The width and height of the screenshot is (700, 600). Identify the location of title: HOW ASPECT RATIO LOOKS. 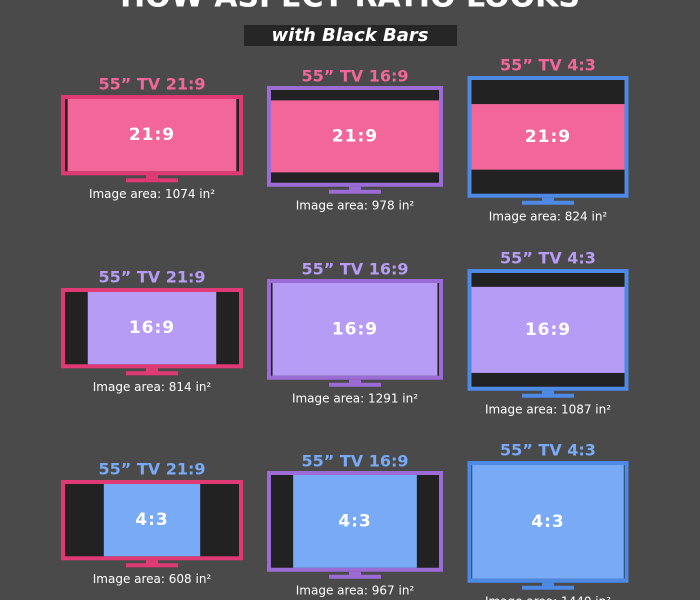
(350, 7).